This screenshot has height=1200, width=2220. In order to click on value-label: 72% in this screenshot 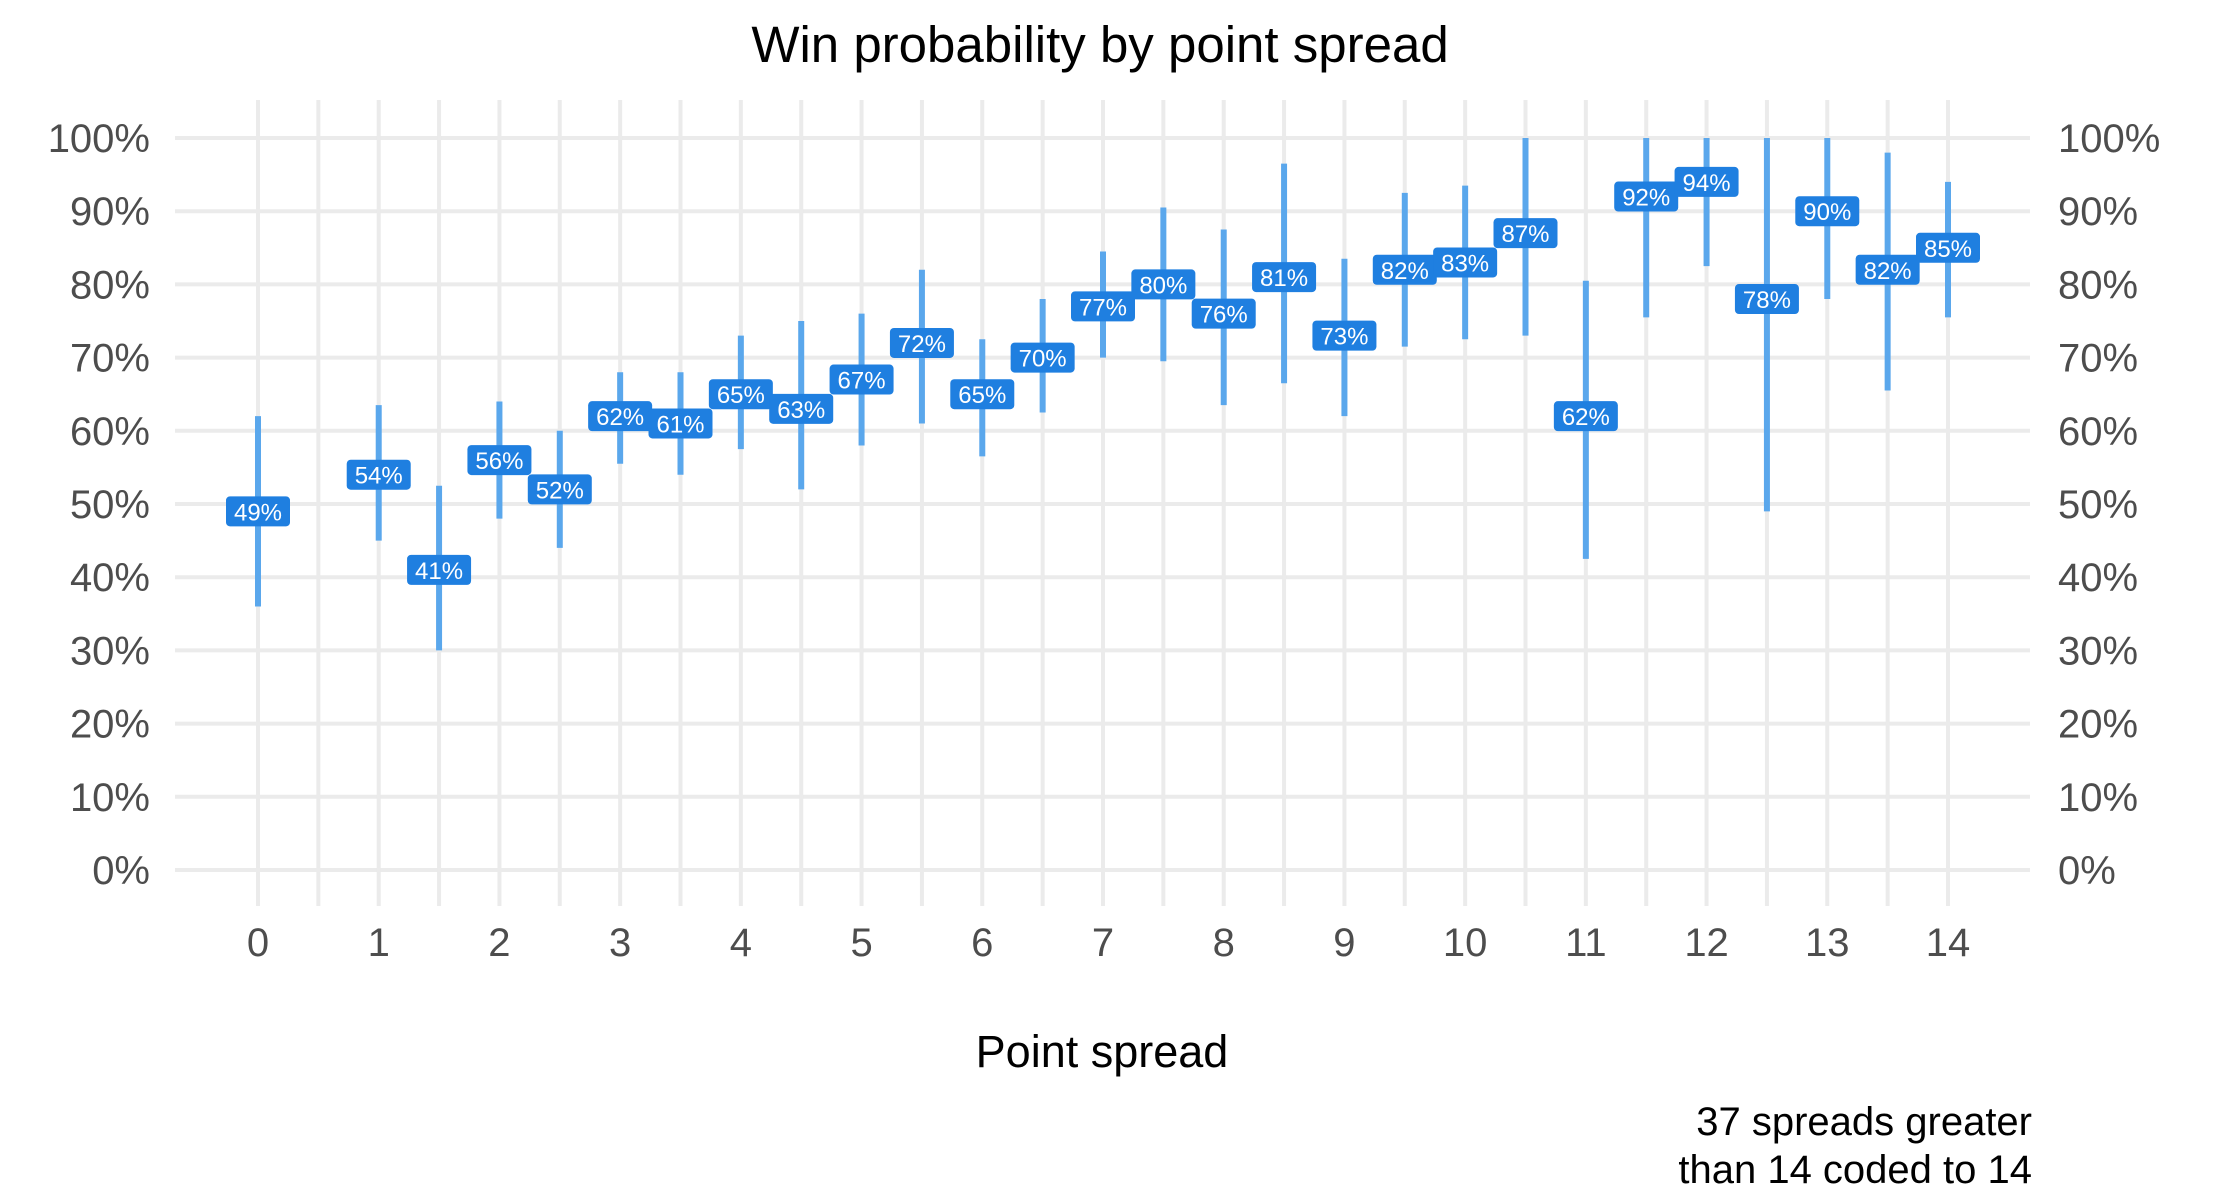, I will do `click(922, 344)`.